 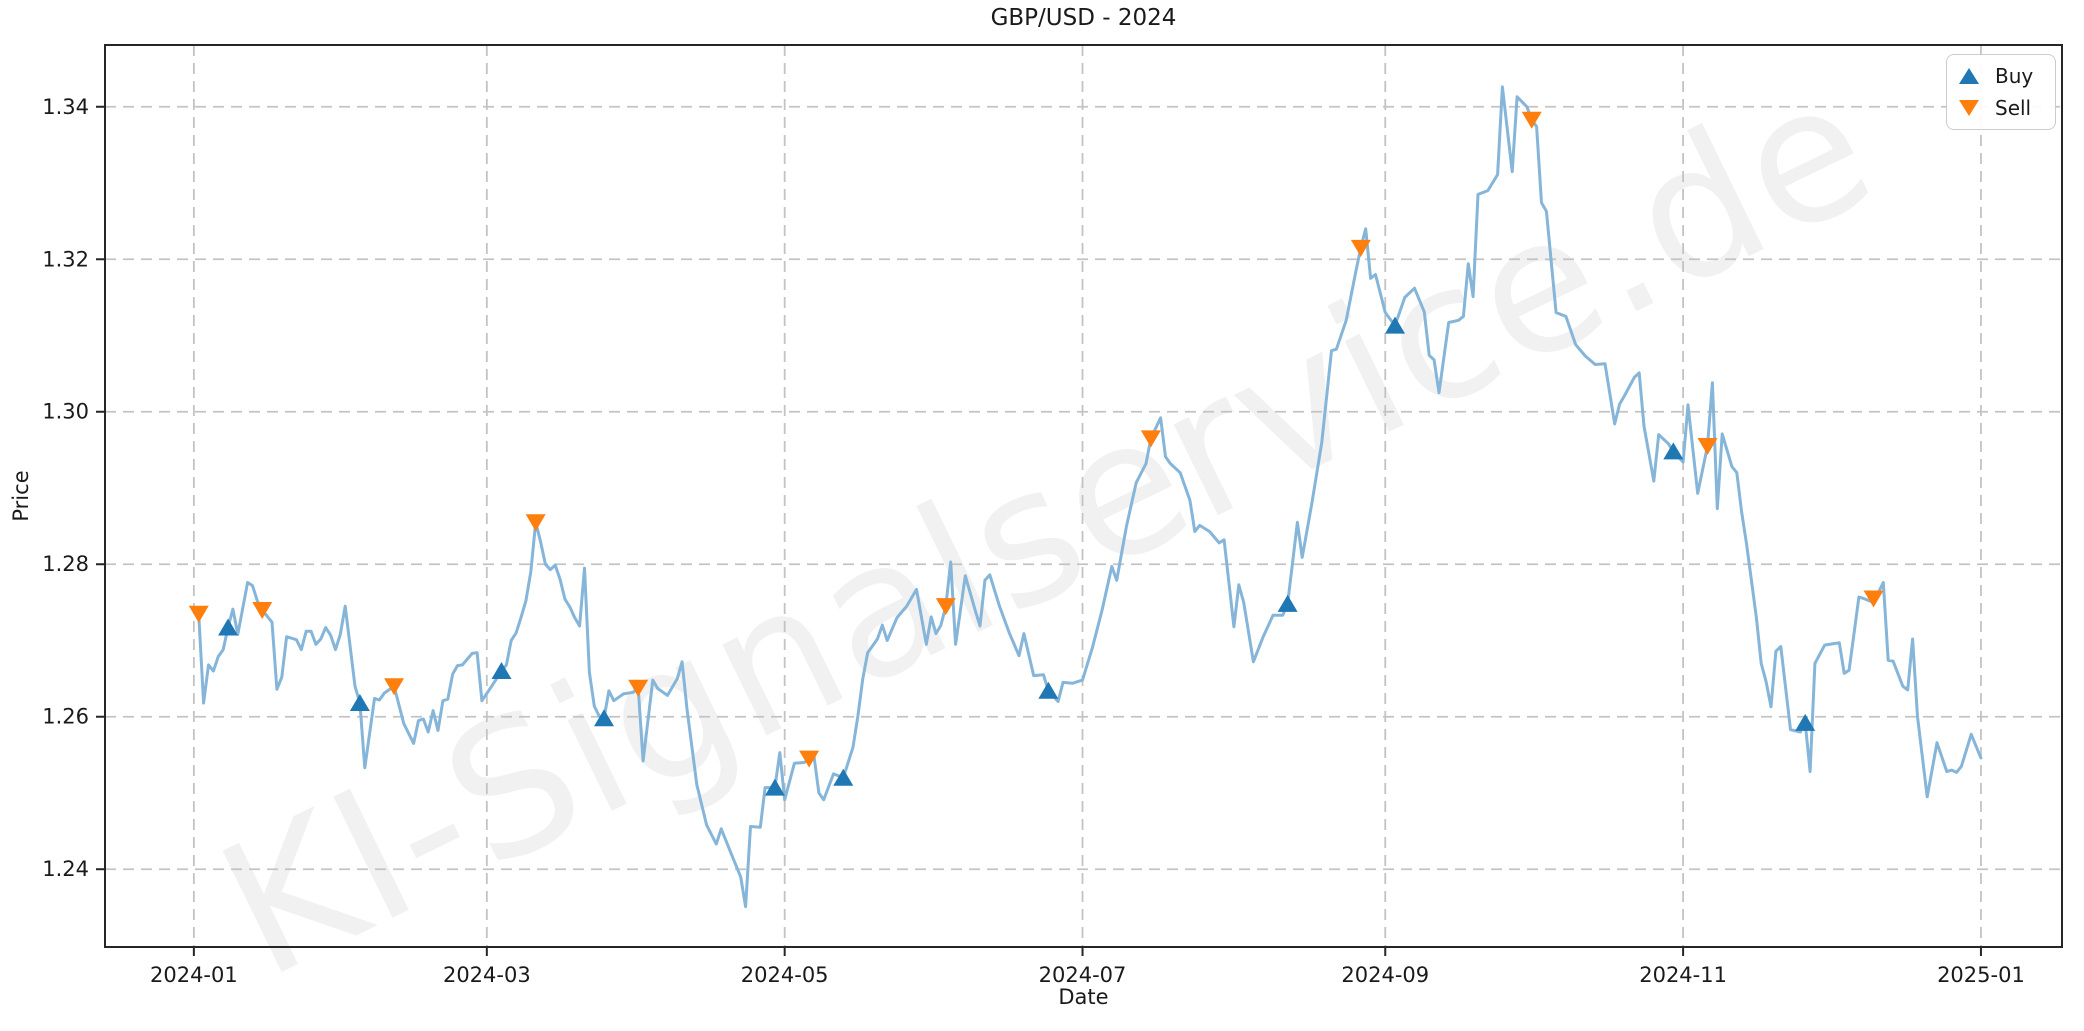 I want to click on x-tick-label: 2024-07, so click(x=1083, y=975).